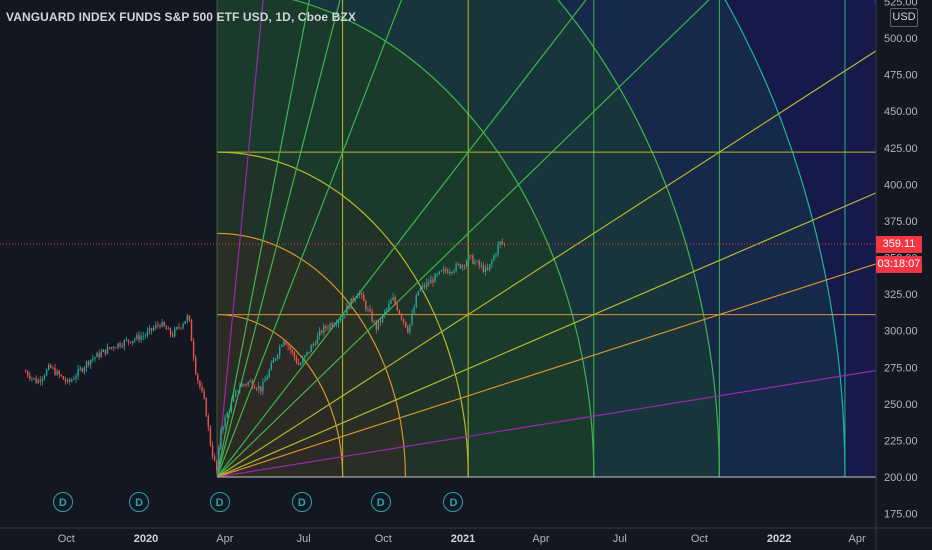 The height and width of the screenshot is (550, 932). What do you see at coordinates (699, 539) in the screenshot?
I see `time-tick-label: Oct` at bounding box center [699, 539].